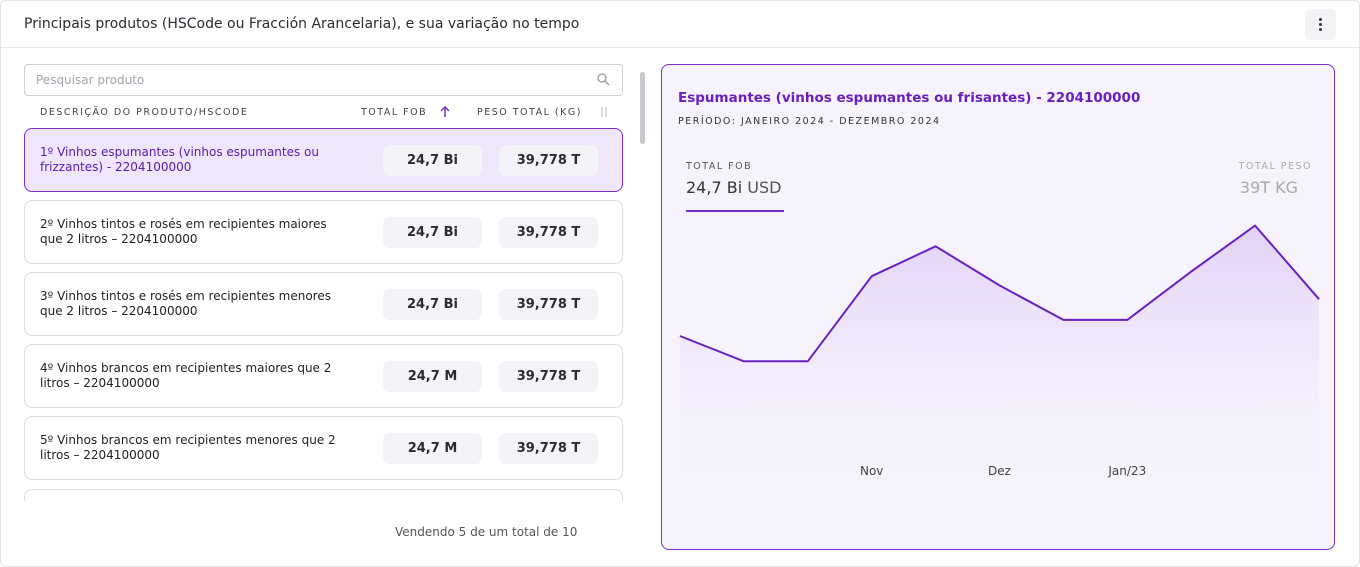 The height and width of the screenshot is (567, 1360). What do you see at coordinates (809, 121) in the screenshot?
I see `detail-period: PERÍODO: JANEIRO 2024 - DEZEMBRO 2024` at bounding box center [809, 121].